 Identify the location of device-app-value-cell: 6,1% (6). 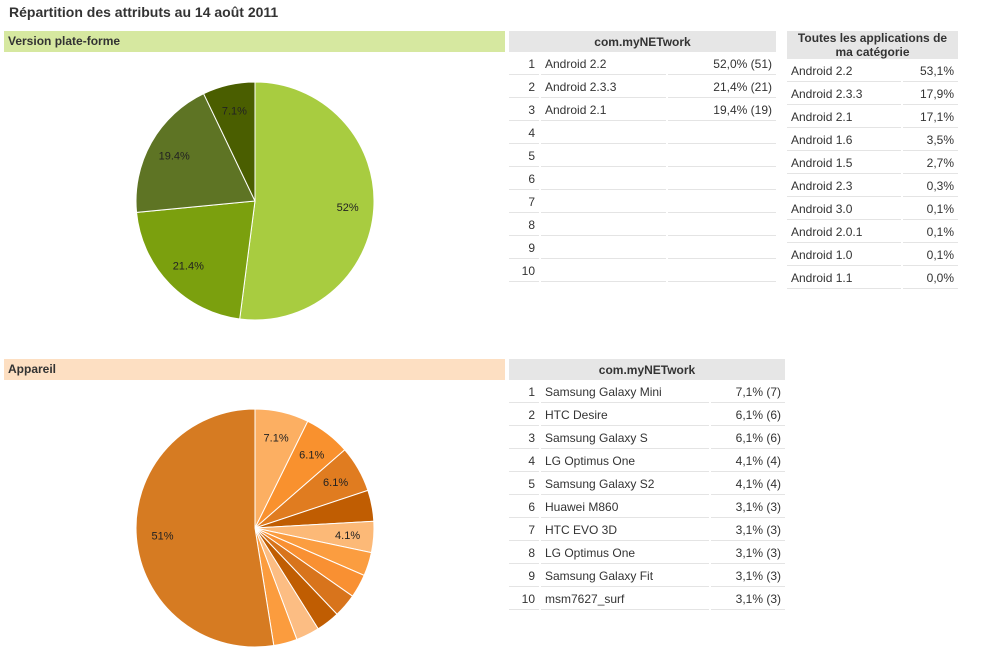
(748, 415).